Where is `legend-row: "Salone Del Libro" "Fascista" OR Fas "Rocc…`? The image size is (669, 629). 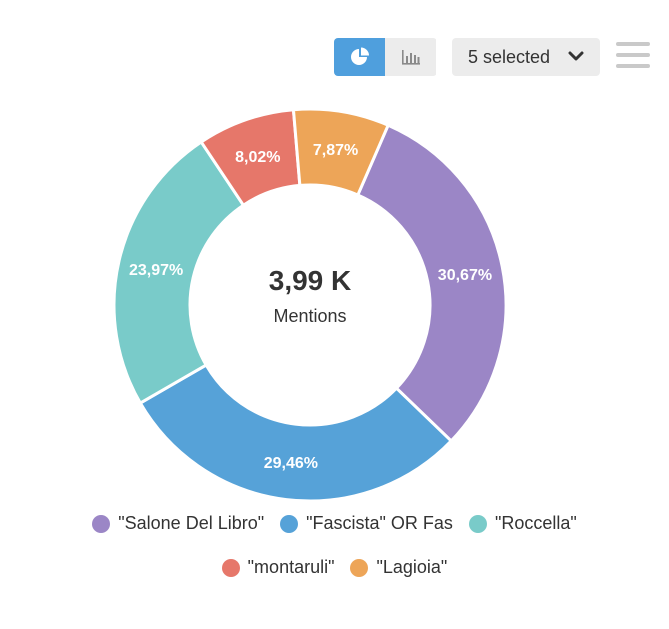 legend-row: "Salone Del Libro" "Fascista" OR Fas "Rocc… is located at coordinates (334, 523).